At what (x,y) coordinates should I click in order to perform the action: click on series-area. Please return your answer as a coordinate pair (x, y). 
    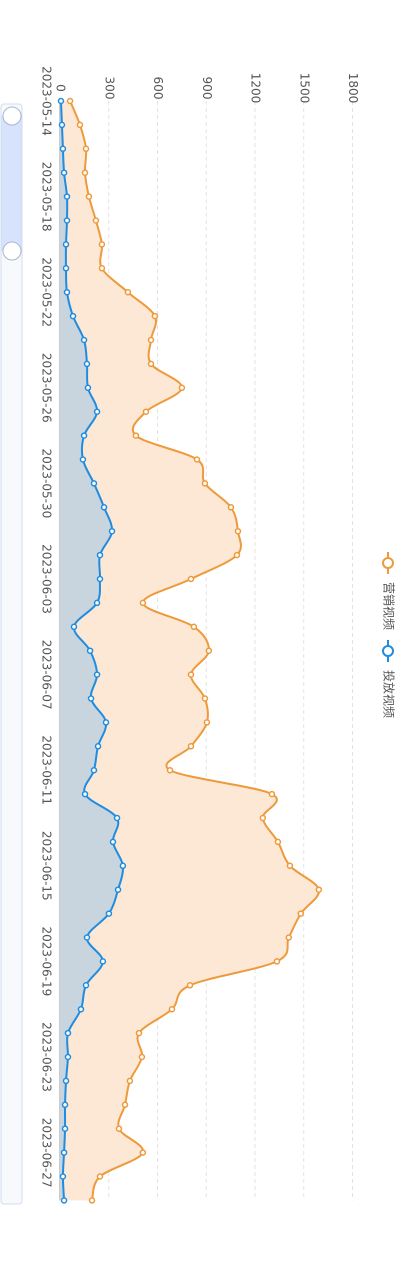
    Looking at the image, I should click on (92, 651).